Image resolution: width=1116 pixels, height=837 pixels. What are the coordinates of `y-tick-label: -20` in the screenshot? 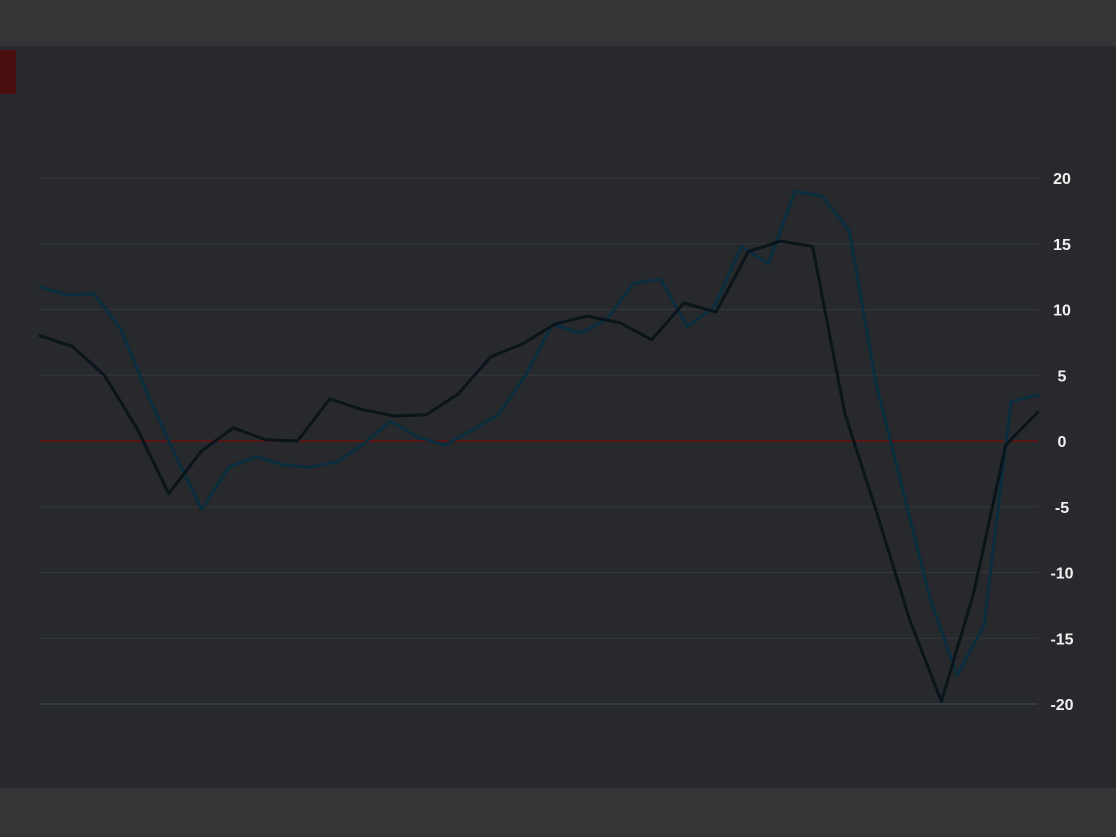 It's located at (1061, 705).